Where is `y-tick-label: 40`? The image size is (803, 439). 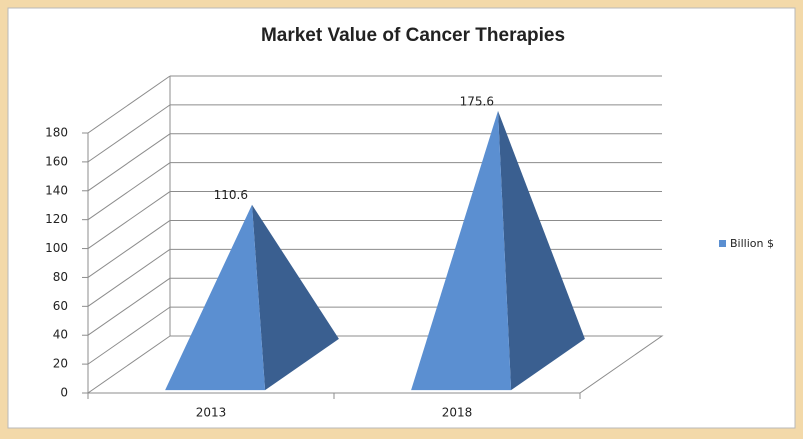
y-tick-label: 40 is located at coordinates (60, 335).